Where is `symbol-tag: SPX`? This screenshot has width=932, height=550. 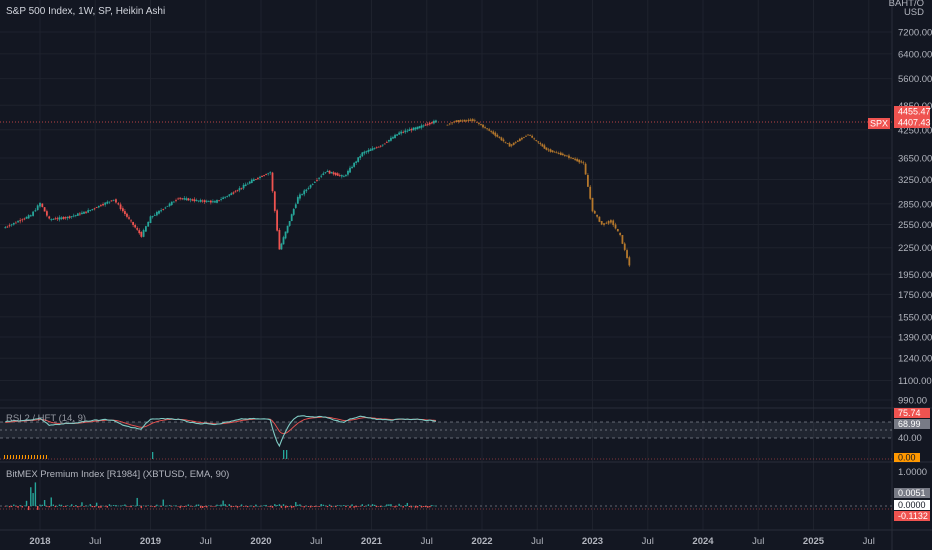 symbol-tag: SPX is located at coordinates (879, 124).